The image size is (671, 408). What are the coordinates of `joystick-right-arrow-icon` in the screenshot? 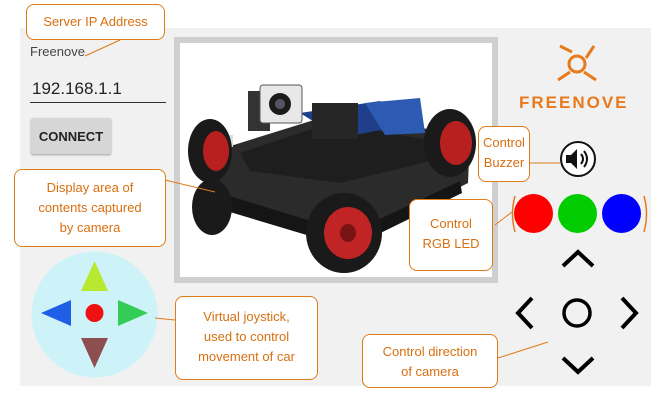 It's located at (133, 313).